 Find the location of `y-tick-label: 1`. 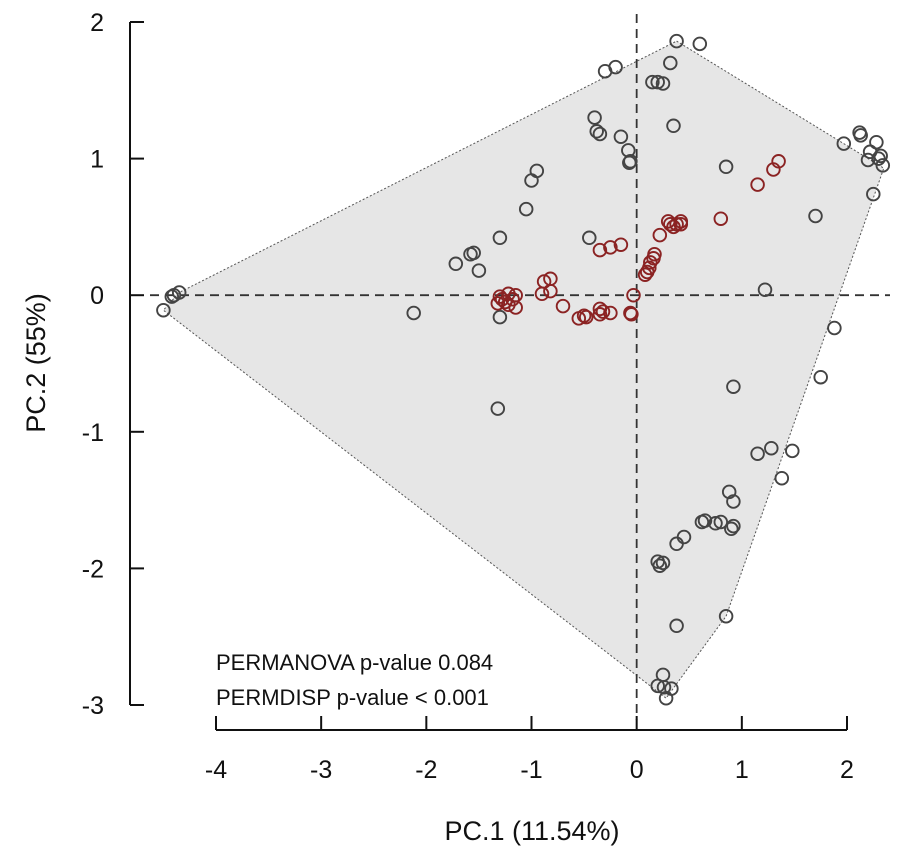

y-tick-label: 1 is located at coordinates (97, 160).